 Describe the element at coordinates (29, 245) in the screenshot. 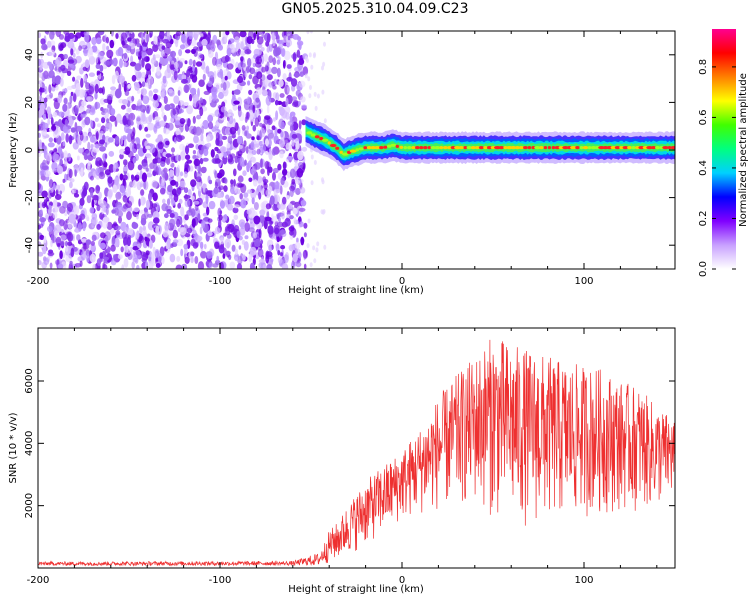

I see `spectrogram-ytick-label: -40` at that location.